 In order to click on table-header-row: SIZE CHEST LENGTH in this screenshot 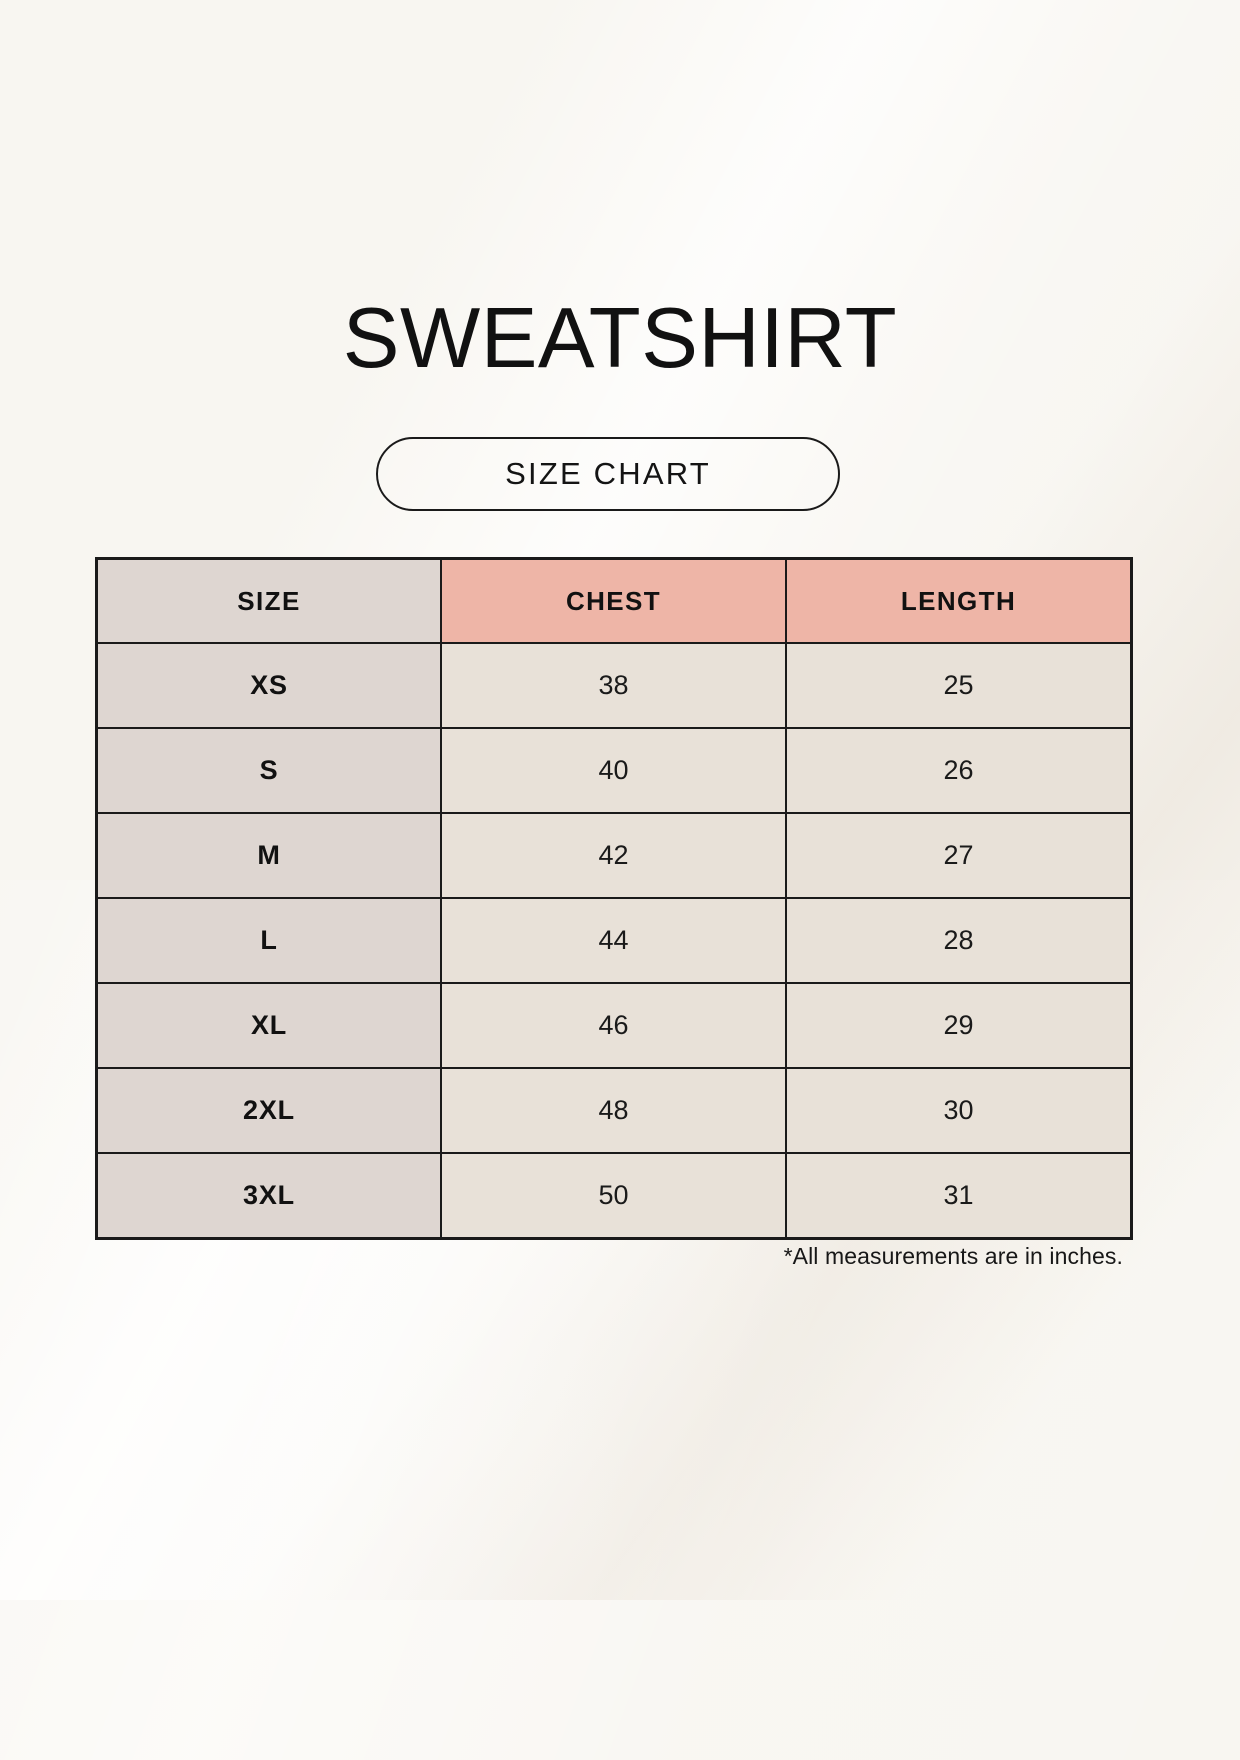, I will do `click(614, 600)`.